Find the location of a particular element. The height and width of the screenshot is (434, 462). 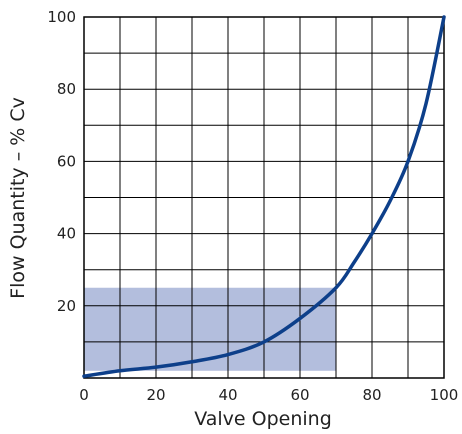

y-tick-labels: 20 40 60 80 100 is located at coordinates (61, 161).